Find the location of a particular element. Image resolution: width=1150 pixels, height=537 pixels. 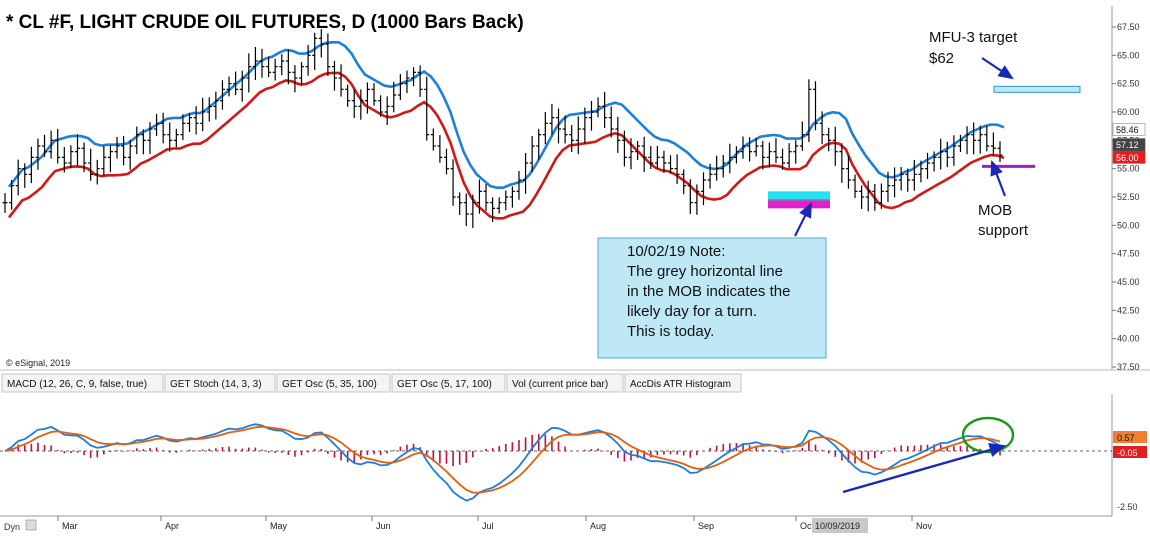

signal-label-bg is located at coordinates (1130, 452).